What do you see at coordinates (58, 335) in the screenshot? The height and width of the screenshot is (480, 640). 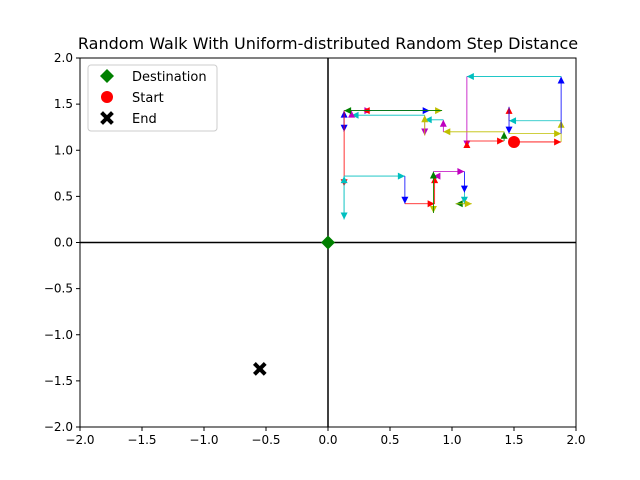 I see `y-tick-label: −1.0` at bounding box center [58, 335].